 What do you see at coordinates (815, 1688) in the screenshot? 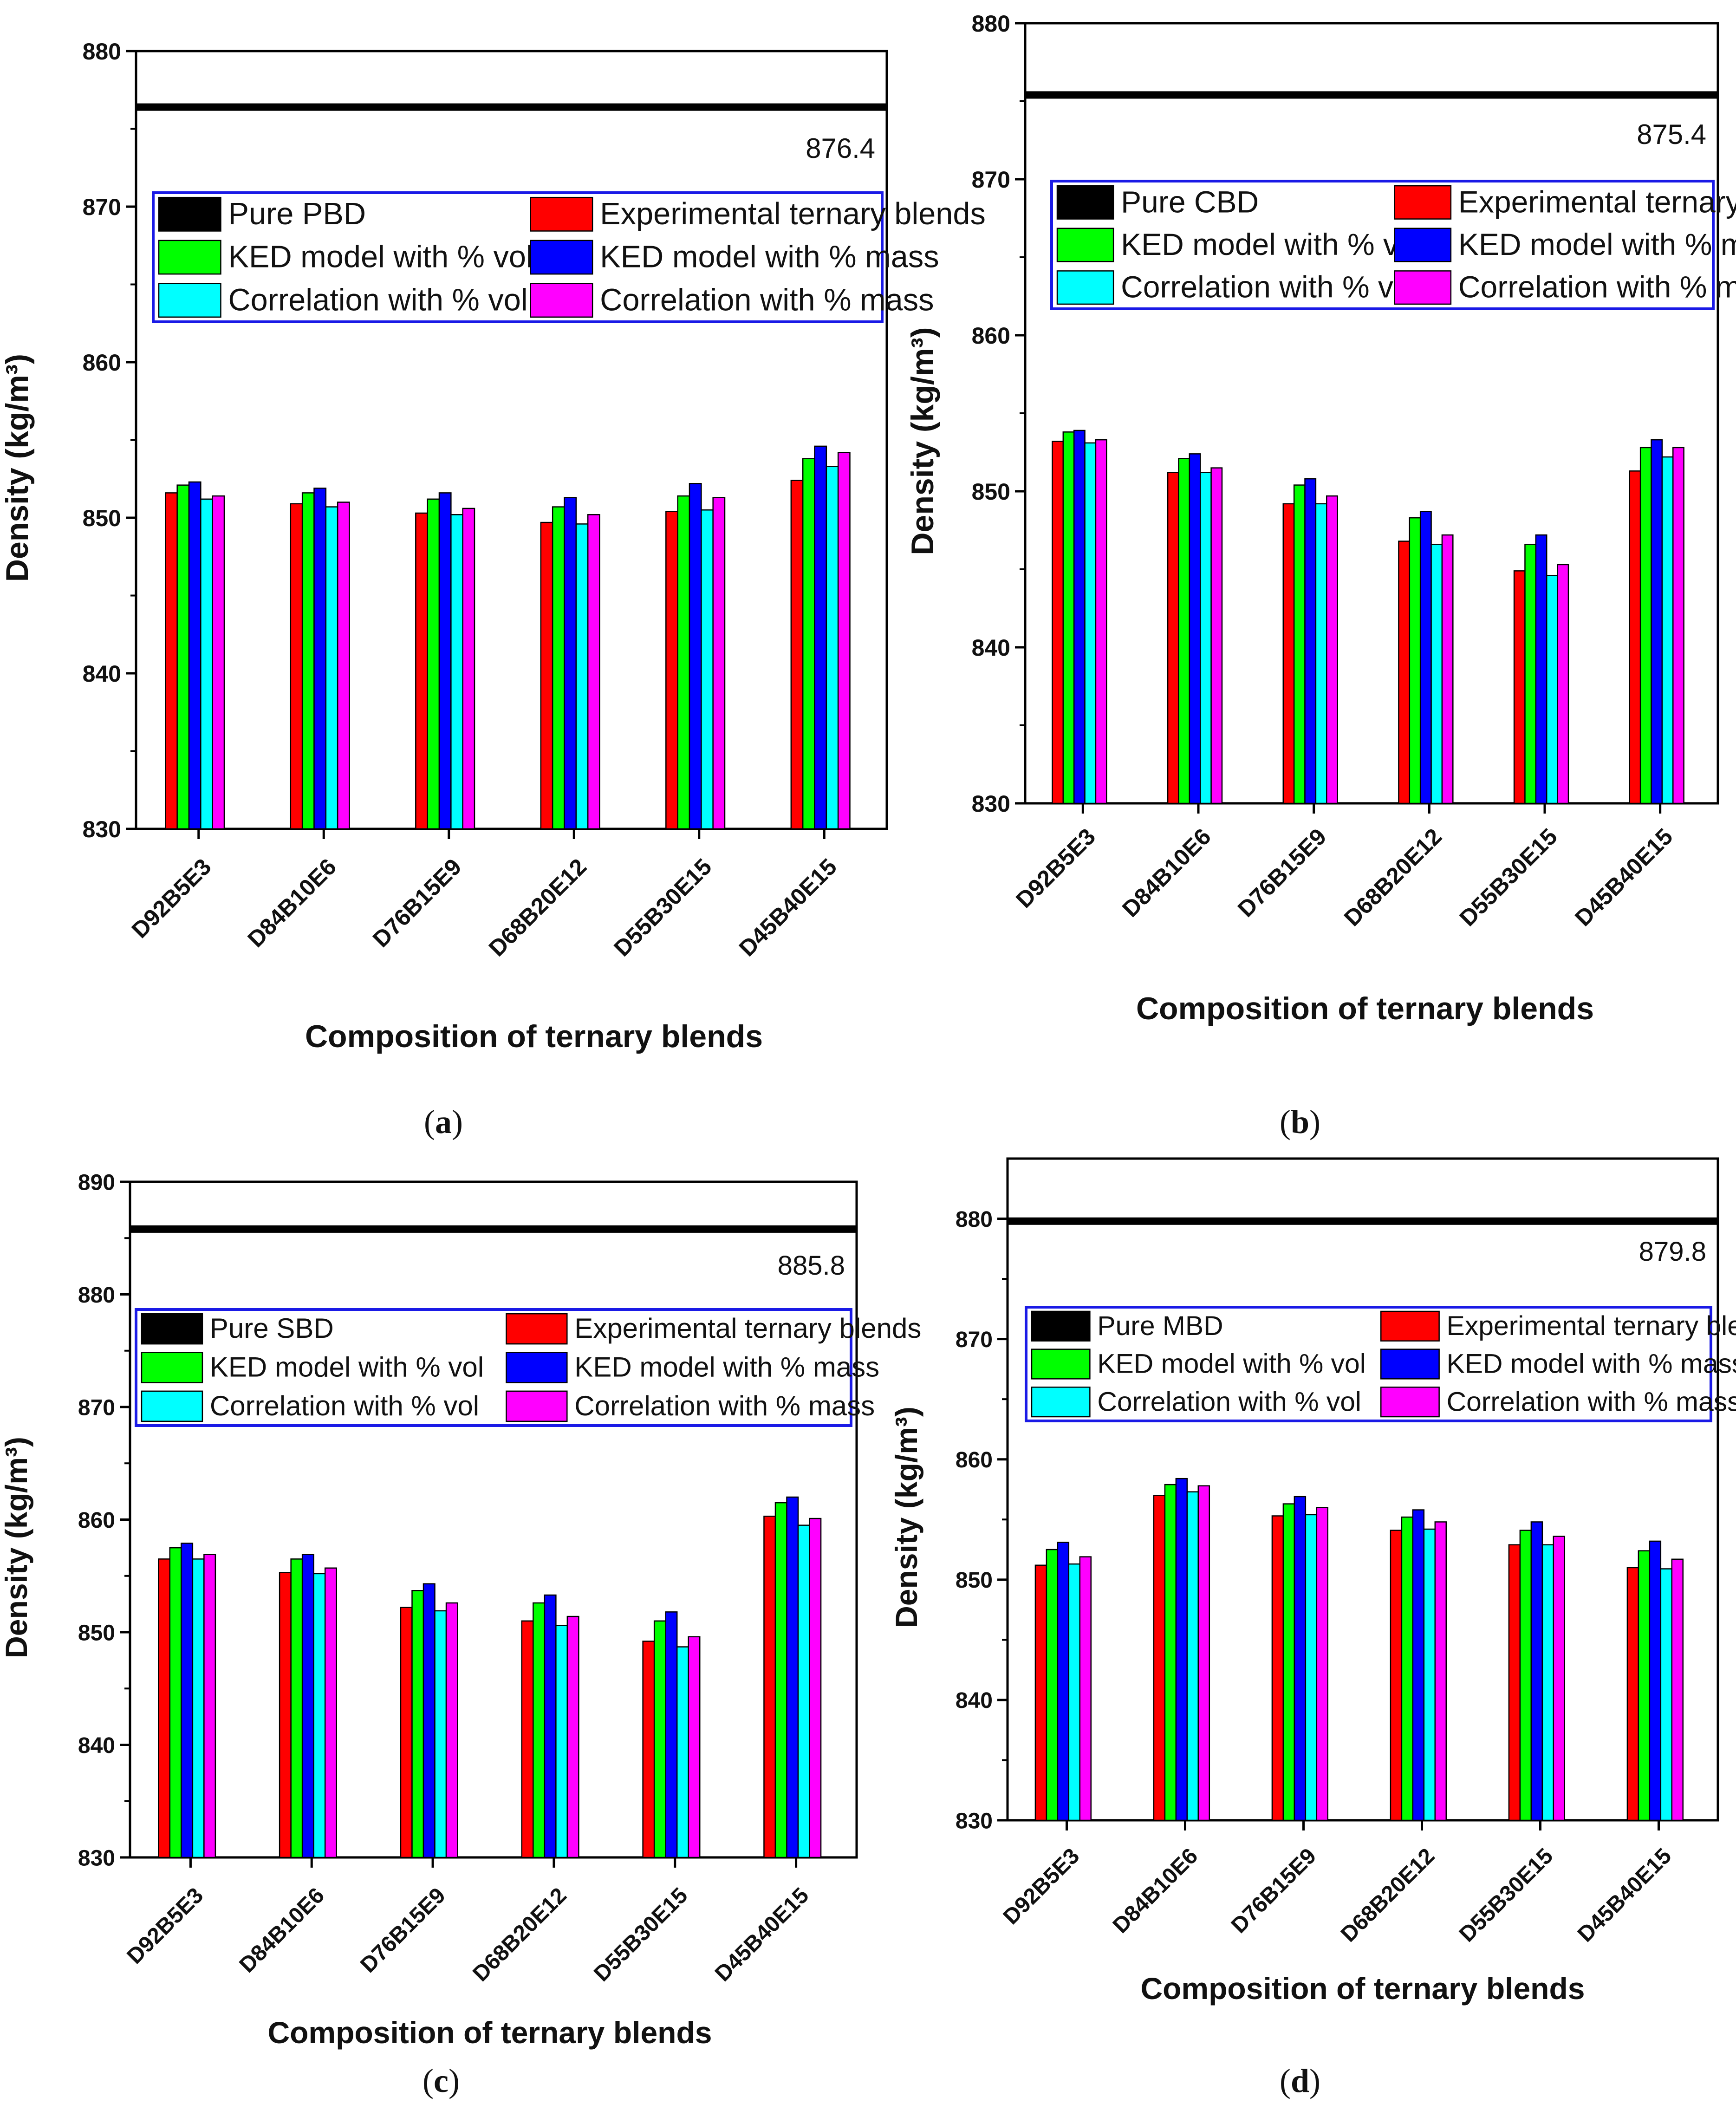
I see `bar-c-D45B40E15-s4` at bounding box center [815, 1688].